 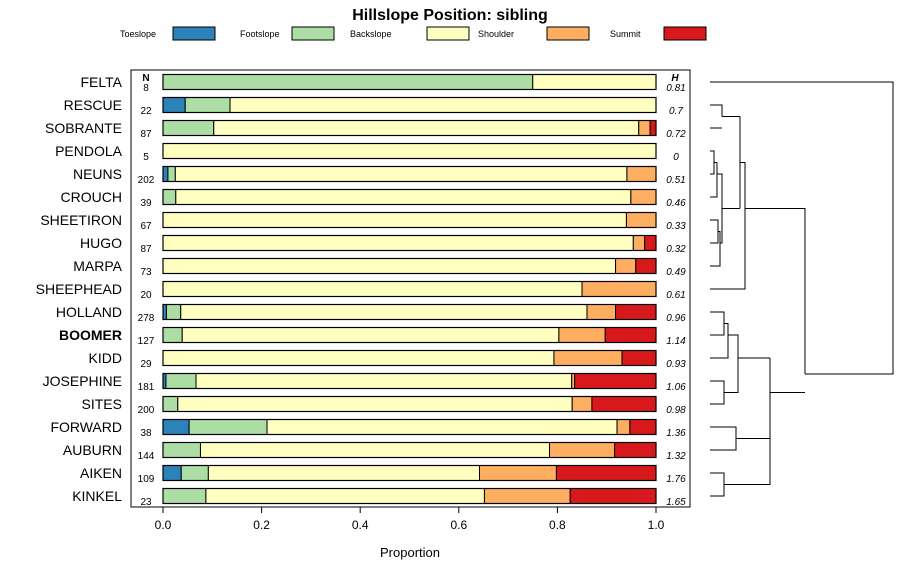 What do you see at coordinates (101, 243) in the screenshot?
I see `row-label: HUGO` at bounding box center [101, 243].